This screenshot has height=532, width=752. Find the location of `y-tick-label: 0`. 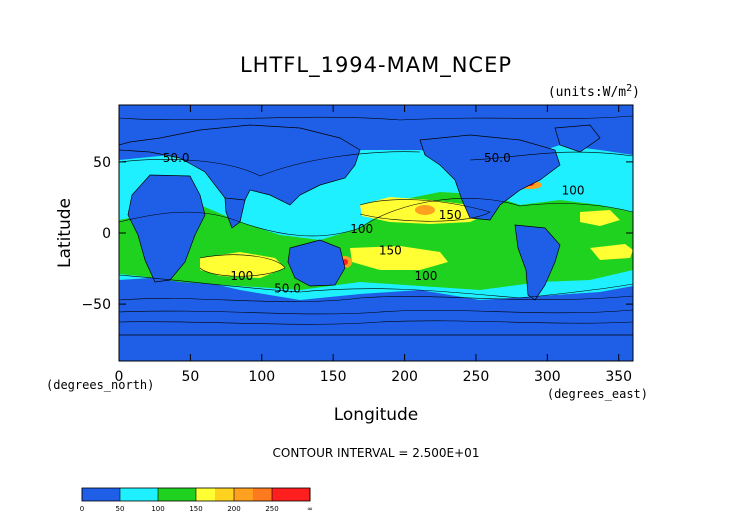

y-tick-label: 0 is located at coordinates (106, 234).